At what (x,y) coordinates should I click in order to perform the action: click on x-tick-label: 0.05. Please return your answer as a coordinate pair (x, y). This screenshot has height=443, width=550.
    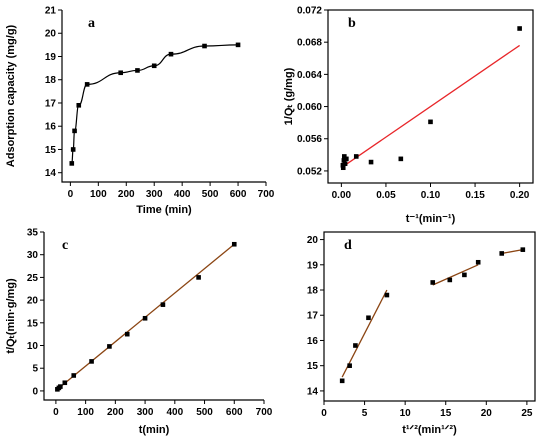
    Looking at the image, I should click on (386, 195).